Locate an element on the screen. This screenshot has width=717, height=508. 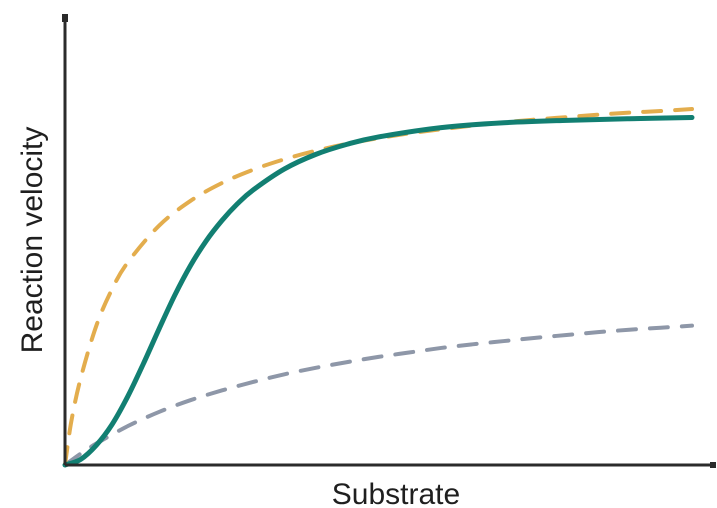
x-axis-label: Substrate is located at coordinates (396, 493).